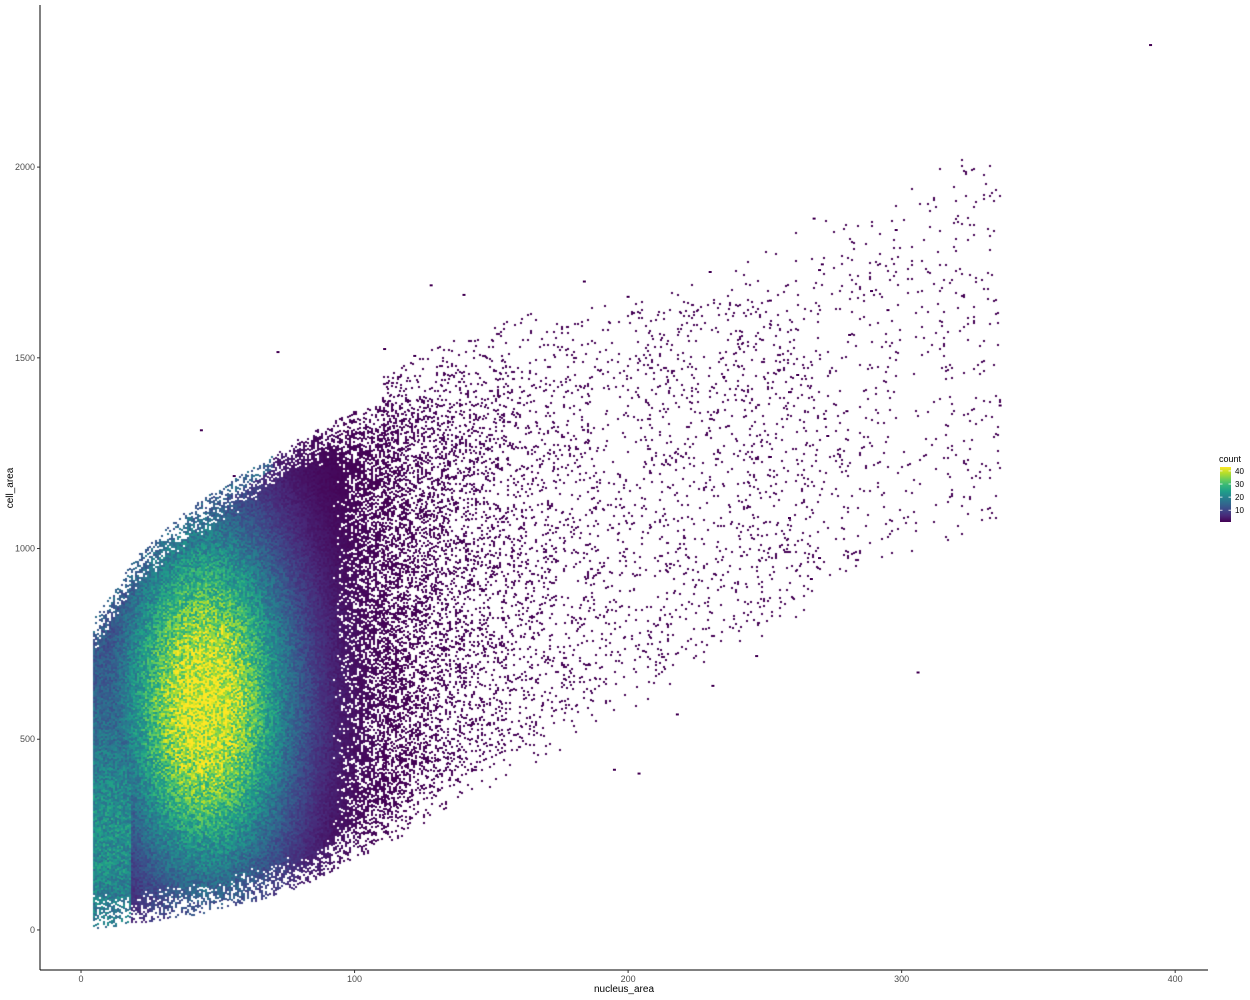 Image resolution: width=1250 pixels, height=1000 pixels. I want to click on y-ticks: 0 500 1000 1500 2000, so click(27, 548).